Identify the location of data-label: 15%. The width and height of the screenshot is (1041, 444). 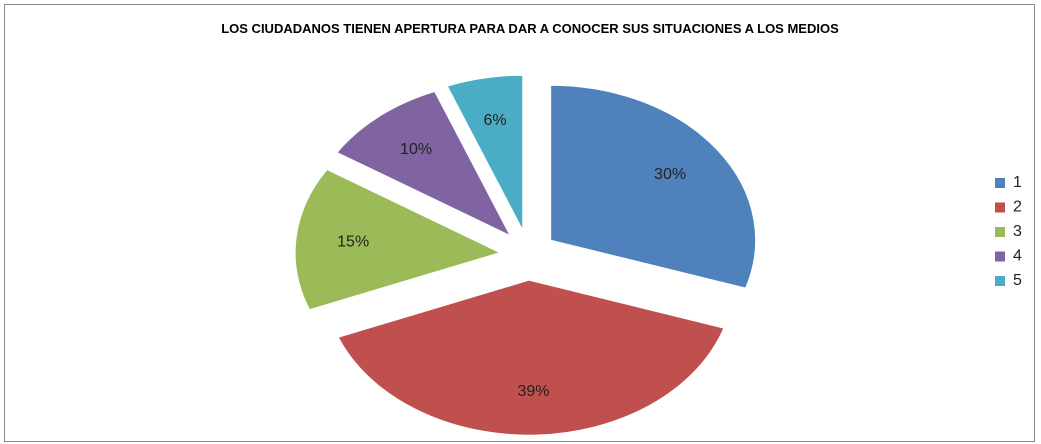
(353, 241).